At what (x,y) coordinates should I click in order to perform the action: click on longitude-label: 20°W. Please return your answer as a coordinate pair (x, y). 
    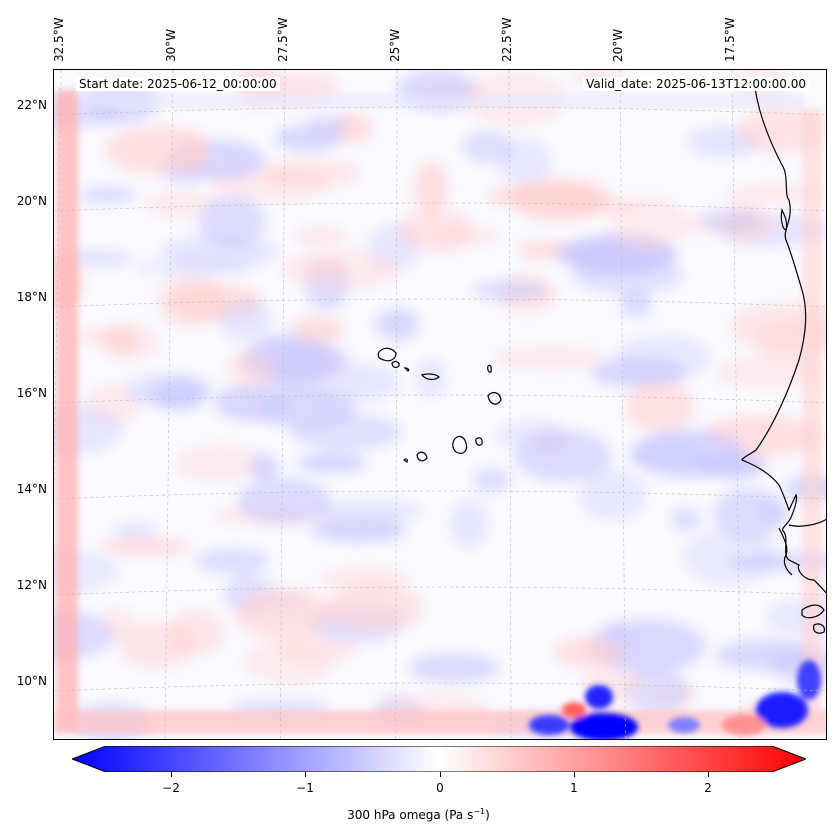
    Looking at the image, I should click on (618, 45).